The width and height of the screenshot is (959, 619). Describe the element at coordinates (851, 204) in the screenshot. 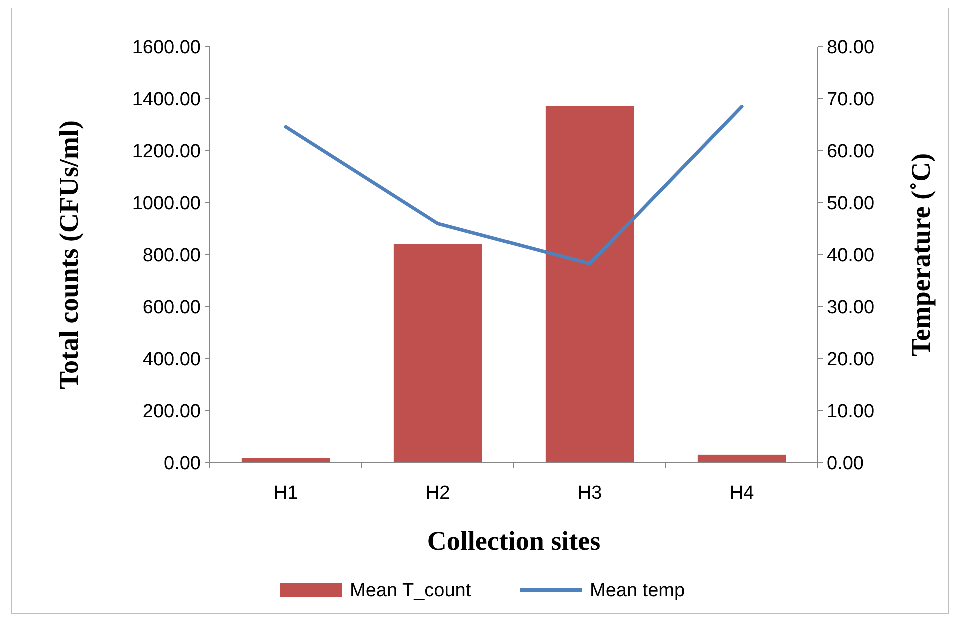

I see `y2-tick-label: 50.00` at that location.